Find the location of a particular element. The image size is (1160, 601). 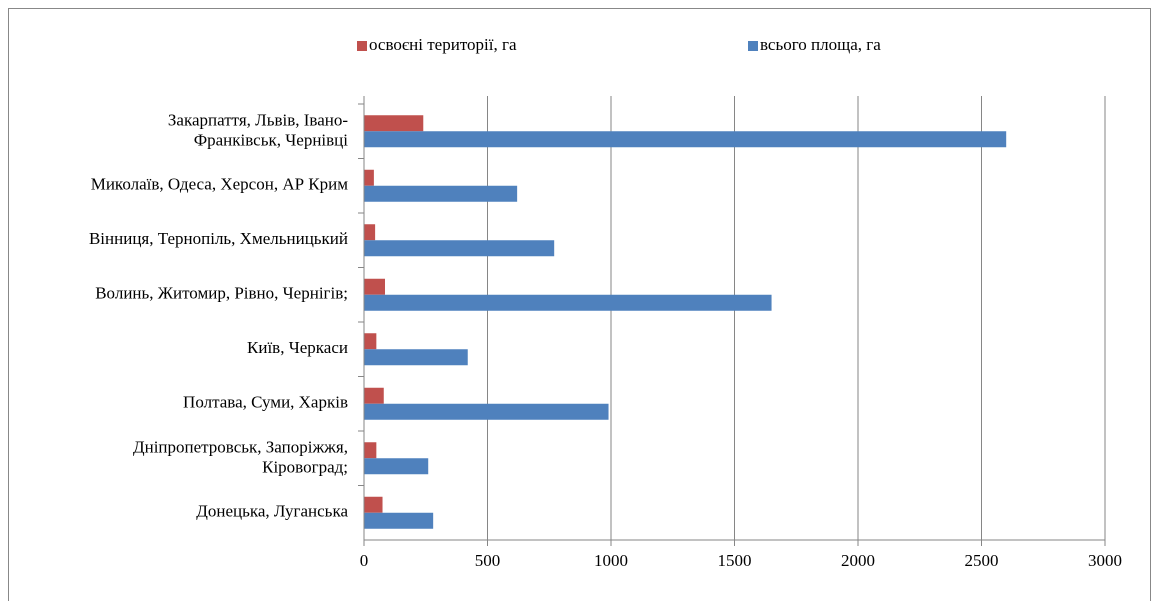

x-tick-label: 2500 is located at coordinates (982, 560).